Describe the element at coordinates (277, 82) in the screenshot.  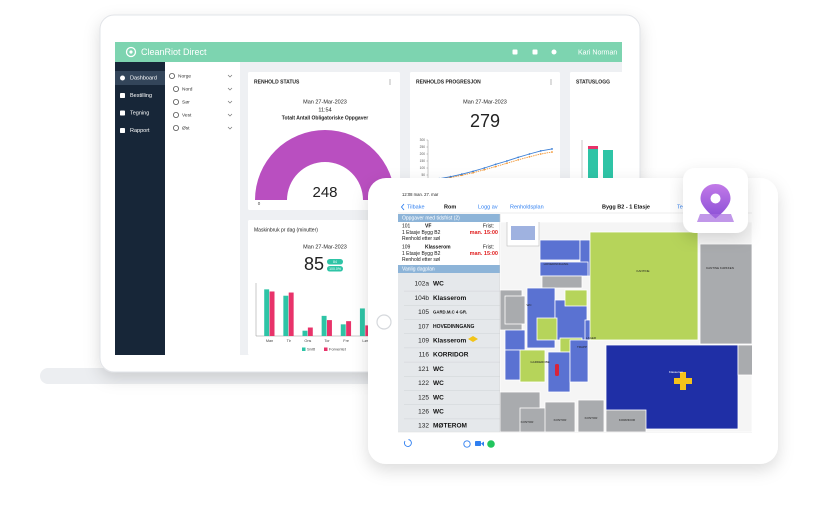
I see `card-title: RENHOLD STATUS` at that location.